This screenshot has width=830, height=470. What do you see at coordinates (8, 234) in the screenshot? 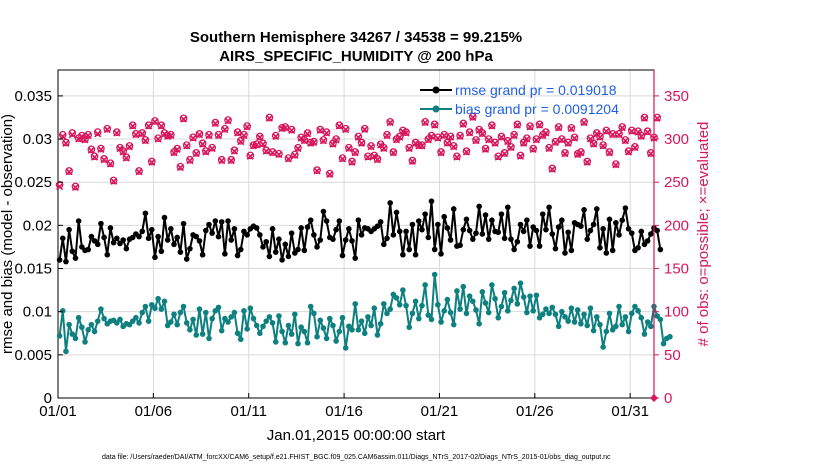
I see `y-axis-label-left: rmse and bias (model - observation)` at bounding box center [8, 234].